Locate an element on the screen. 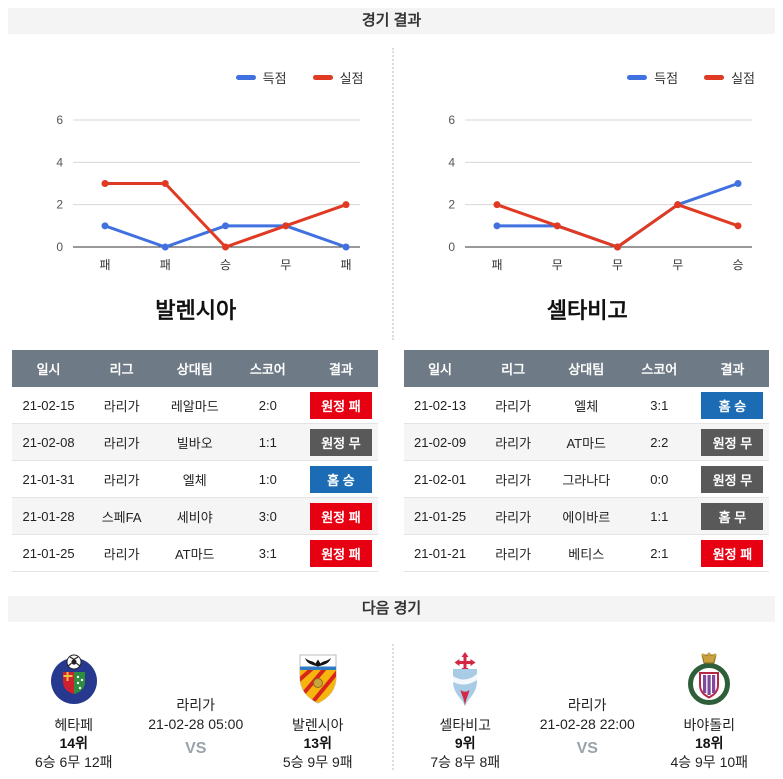 Image resolution: width=783 pixels, height=779 pixels. away-team-record: 5승 9무 9패 is located at coordinates (318, 762).